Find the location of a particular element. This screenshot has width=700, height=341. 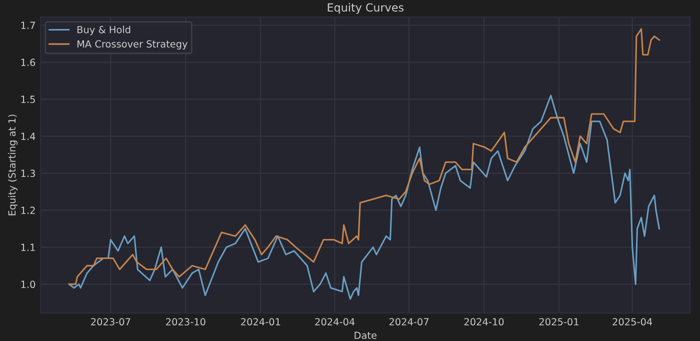

x-tick-label: 2024-04 is located at coordinates (335, 322).